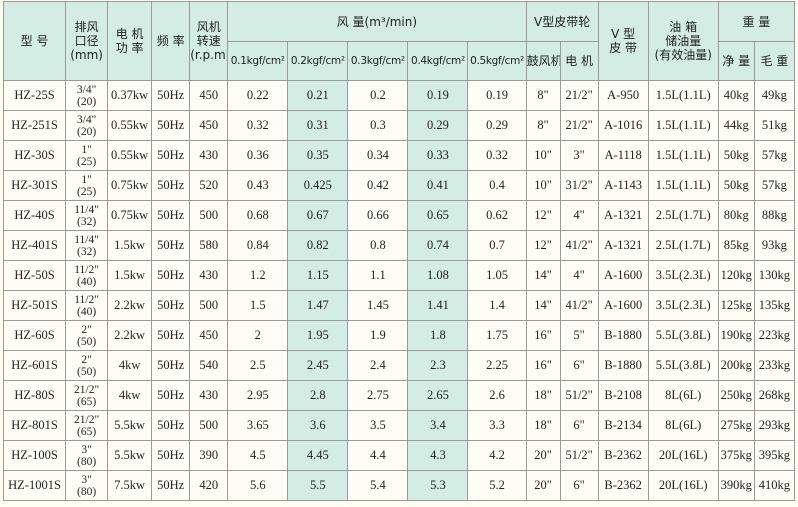  I want to click on power-cell: 1.5kw, so click(130, 275).